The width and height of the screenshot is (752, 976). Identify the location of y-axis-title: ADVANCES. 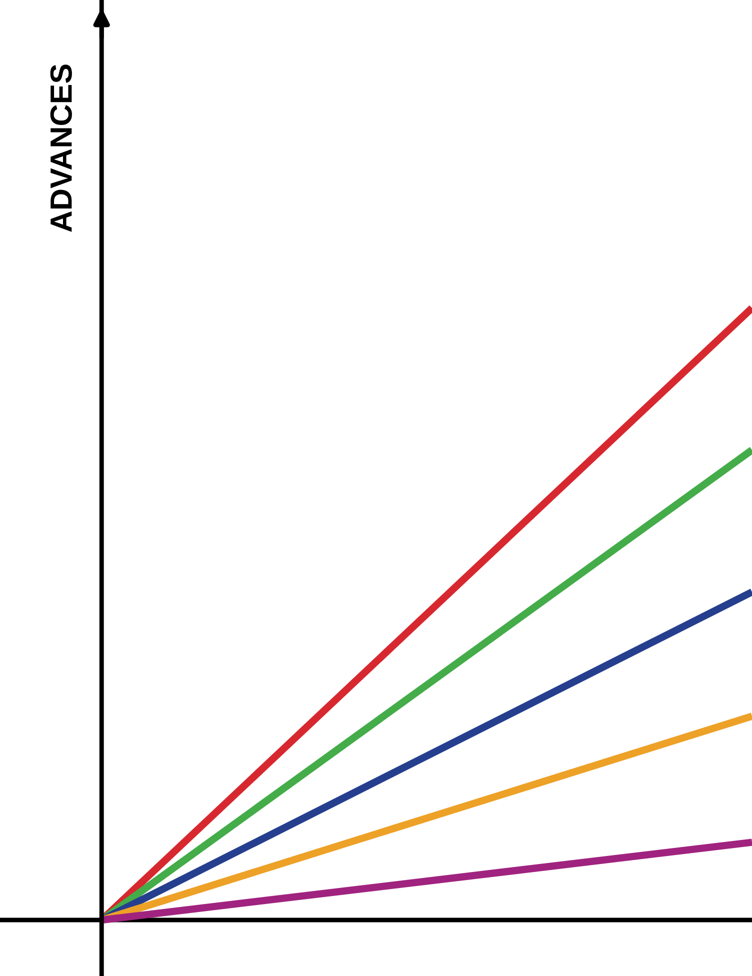
(61, 148).